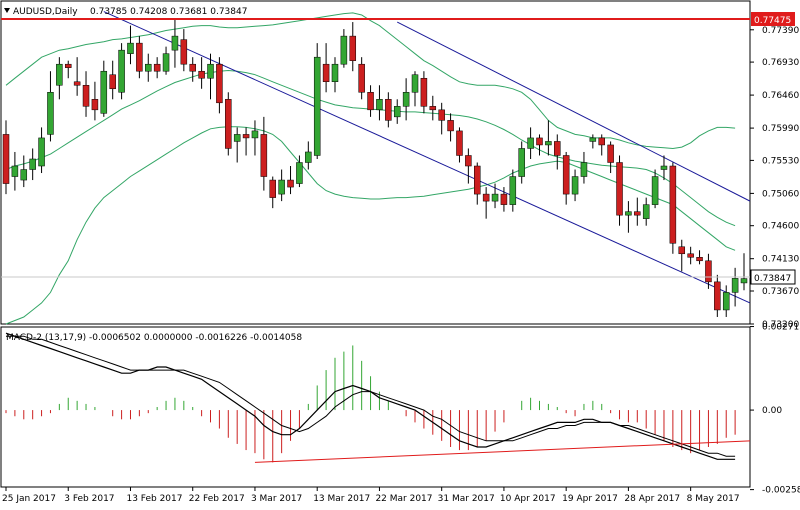 The width and height of the screenshot is (800, 510). Describe the element at coordinates (780, 96) in the screenshot. I see `price-tick-label: 0.76460` at that location.